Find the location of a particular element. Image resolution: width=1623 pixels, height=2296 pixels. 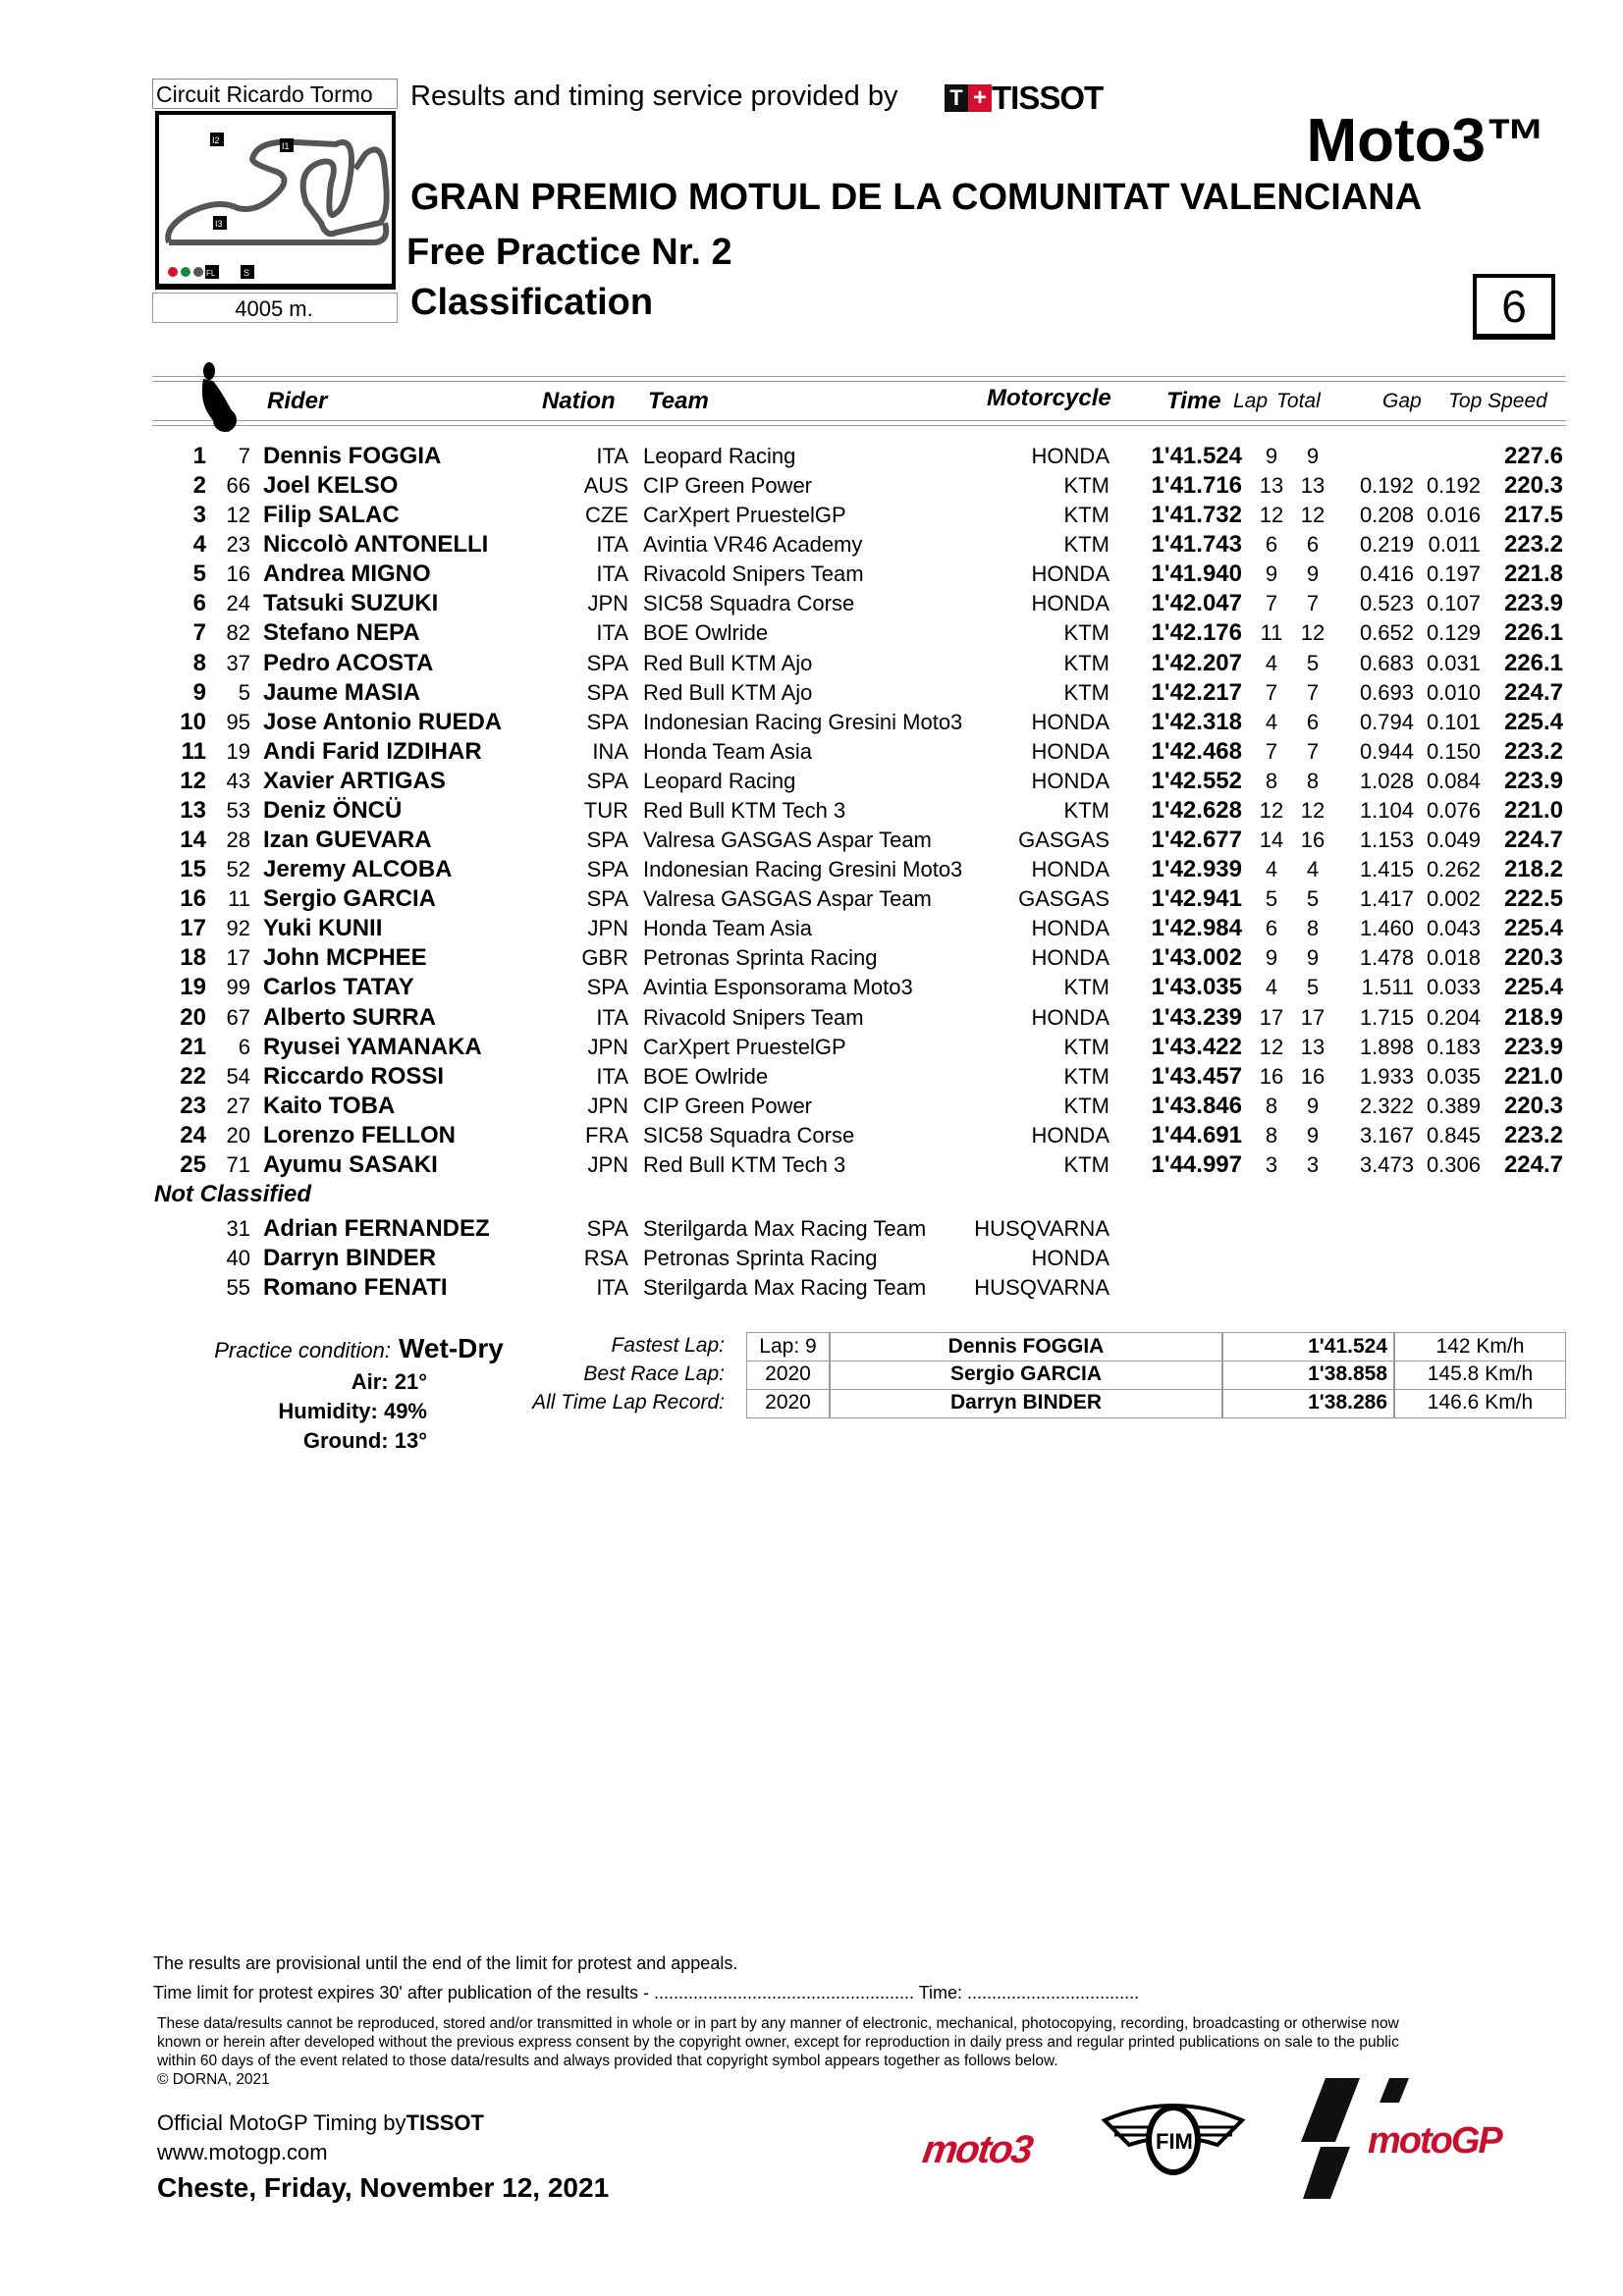

position: 25 is located at coordinates (193, 1164).